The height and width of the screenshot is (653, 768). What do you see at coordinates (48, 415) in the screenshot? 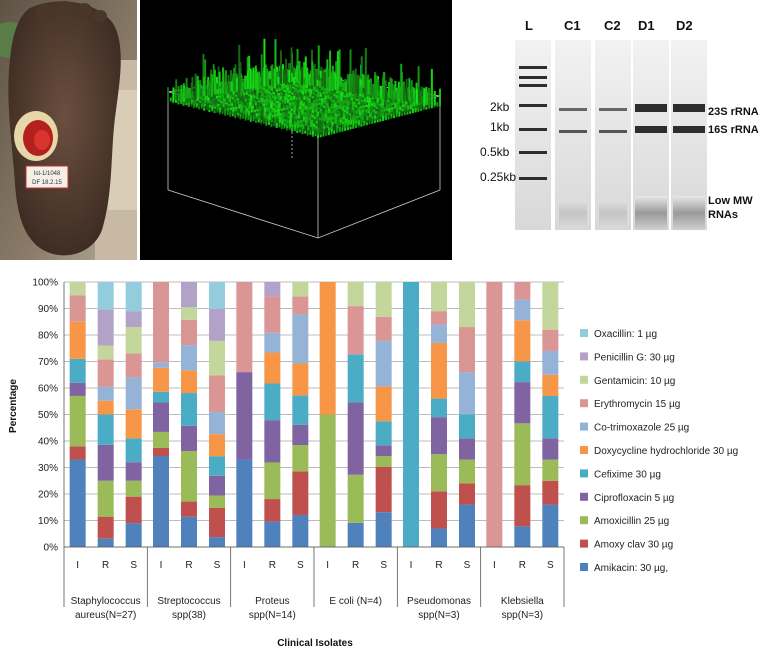
I see `y-tick-label: 50%` at bounding box center [48, 415].